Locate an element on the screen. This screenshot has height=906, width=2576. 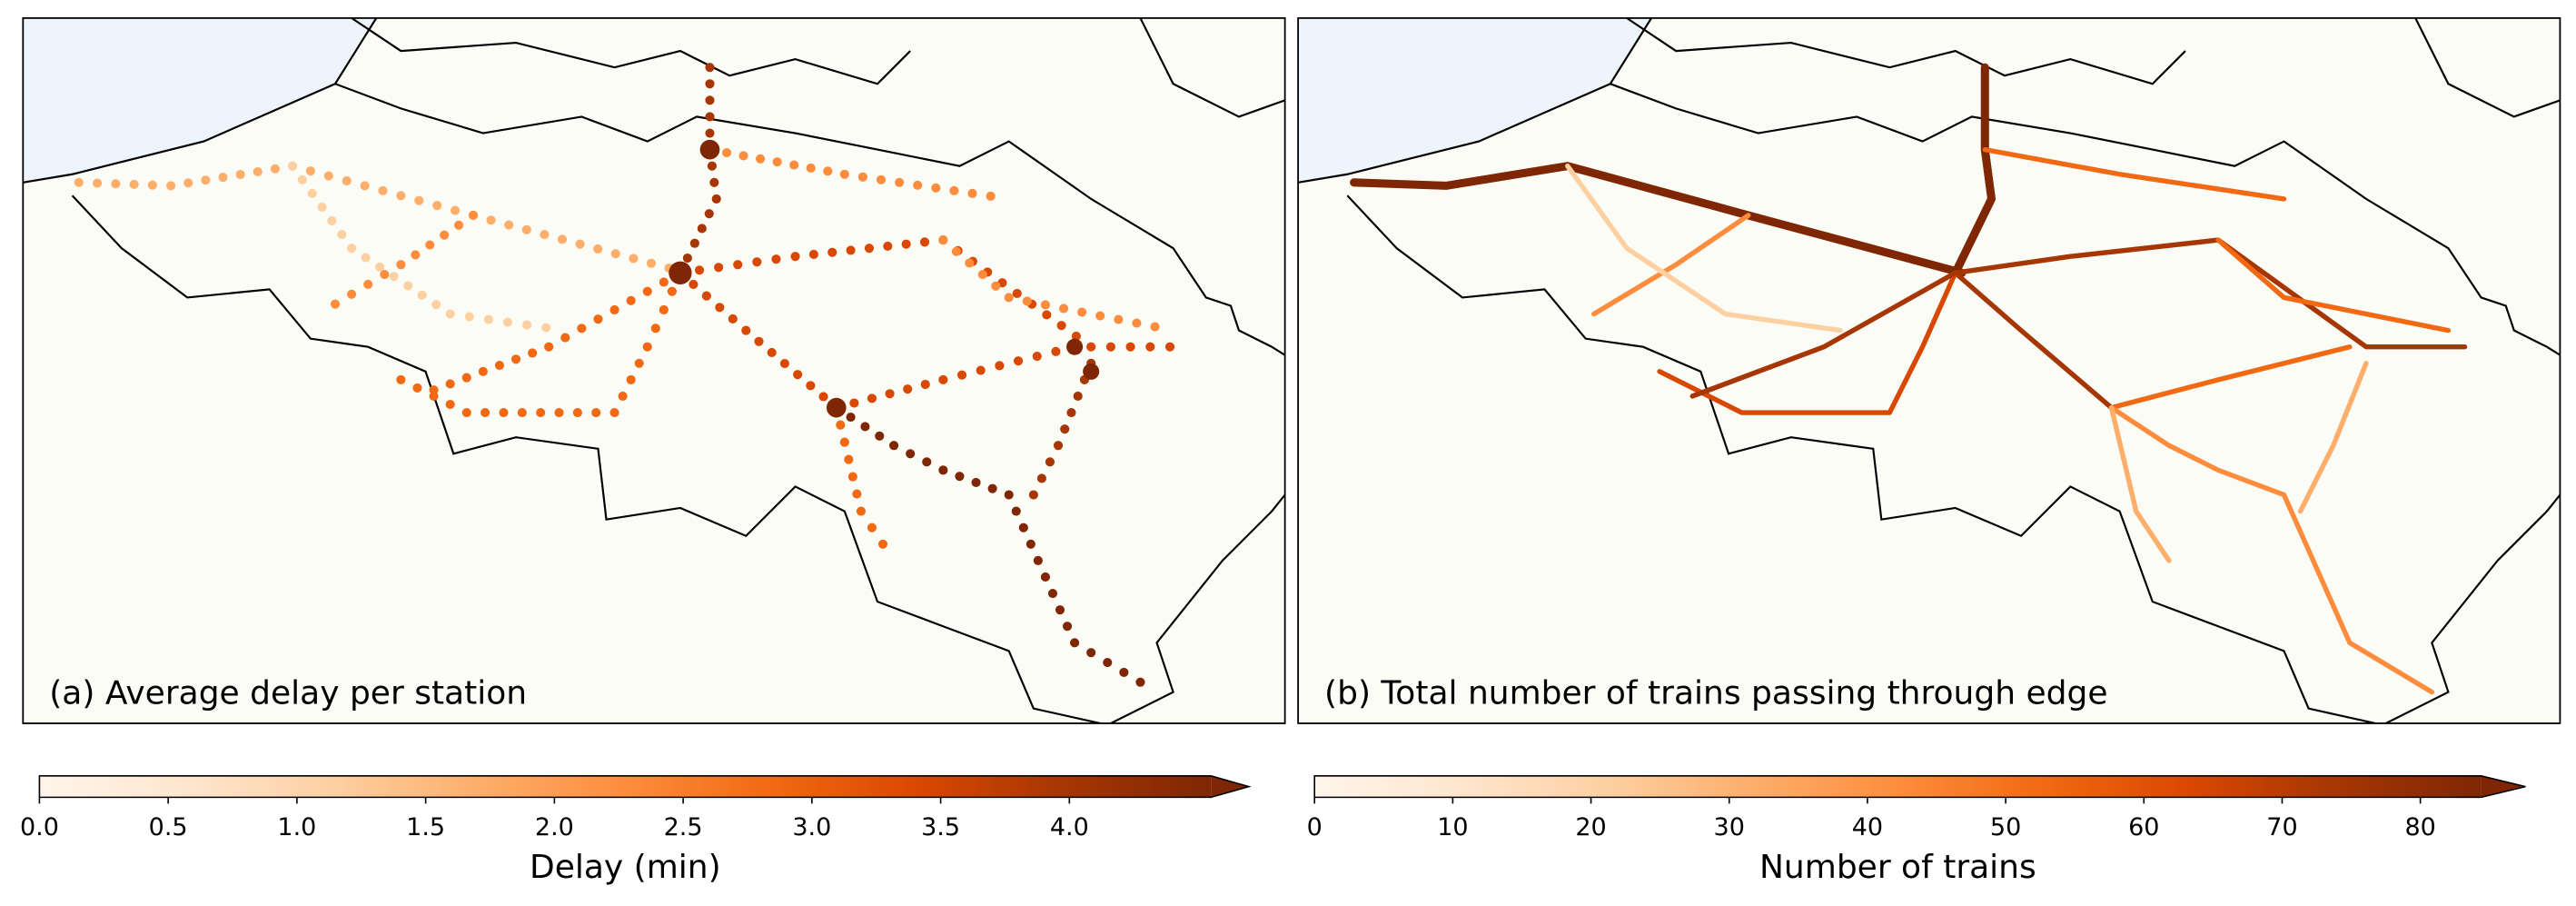
colorbar is located at coordinates (1898, 786).